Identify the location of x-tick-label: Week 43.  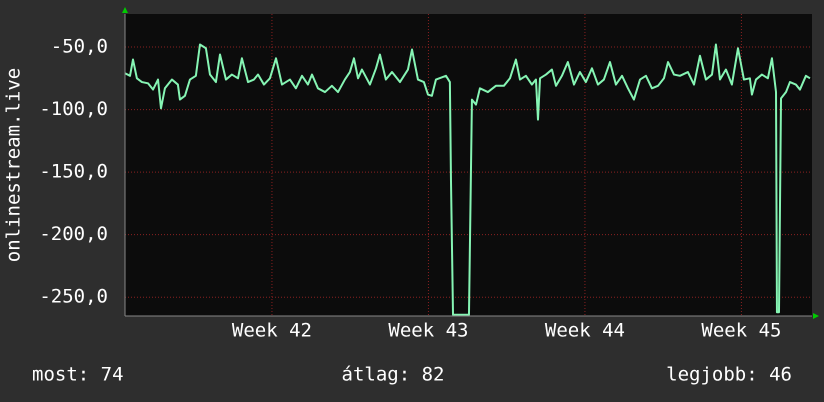
(428, 331).